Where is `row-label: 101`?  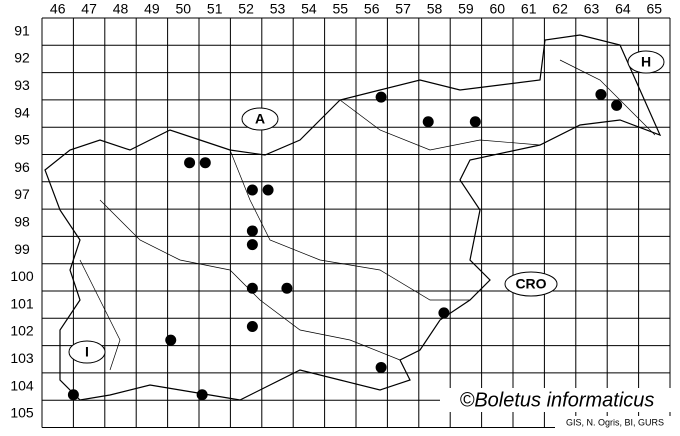
row-label: 101 is located at coordinates (22, 303).